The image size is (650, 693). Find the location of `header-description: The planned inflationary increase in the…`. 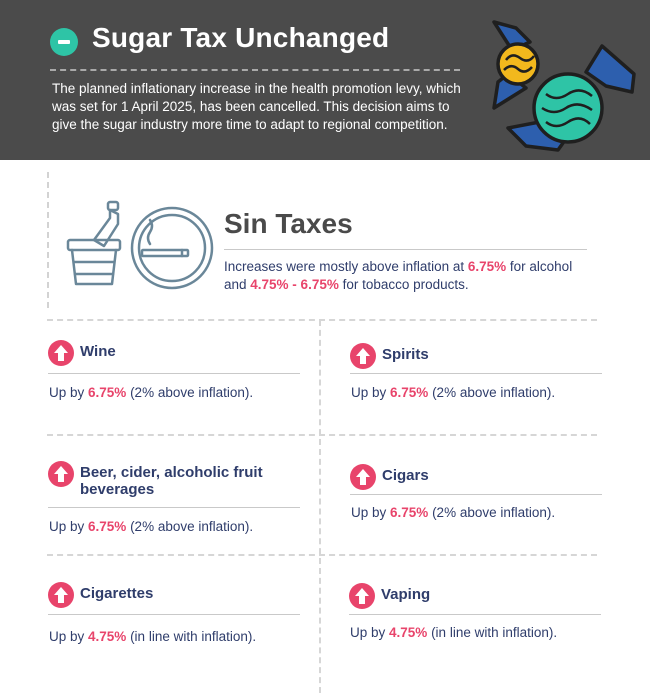

header-description: The planned inflationary increase in the… is located at coordinates (256, 106).